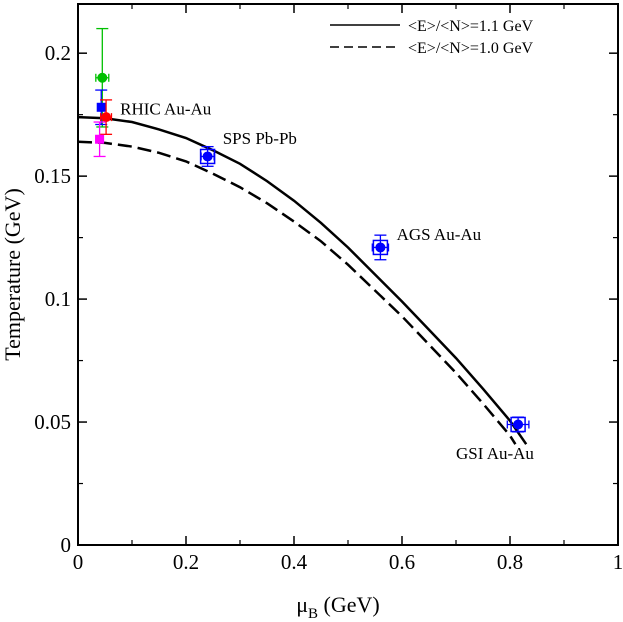  What do you see at coordinates (186, 562) in the screenshot?
I see `x-tick-label: 0.2` at bounding box center [186, 562].